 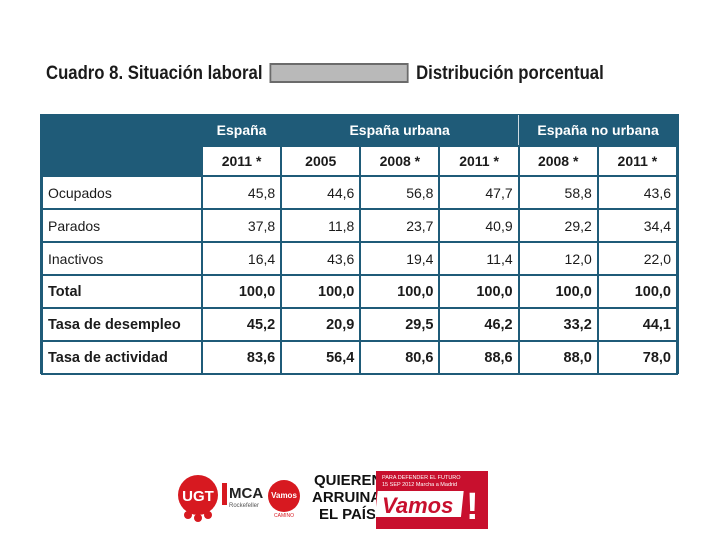 I want to click on table-cell: 19,4, so click(x=400, y=258).